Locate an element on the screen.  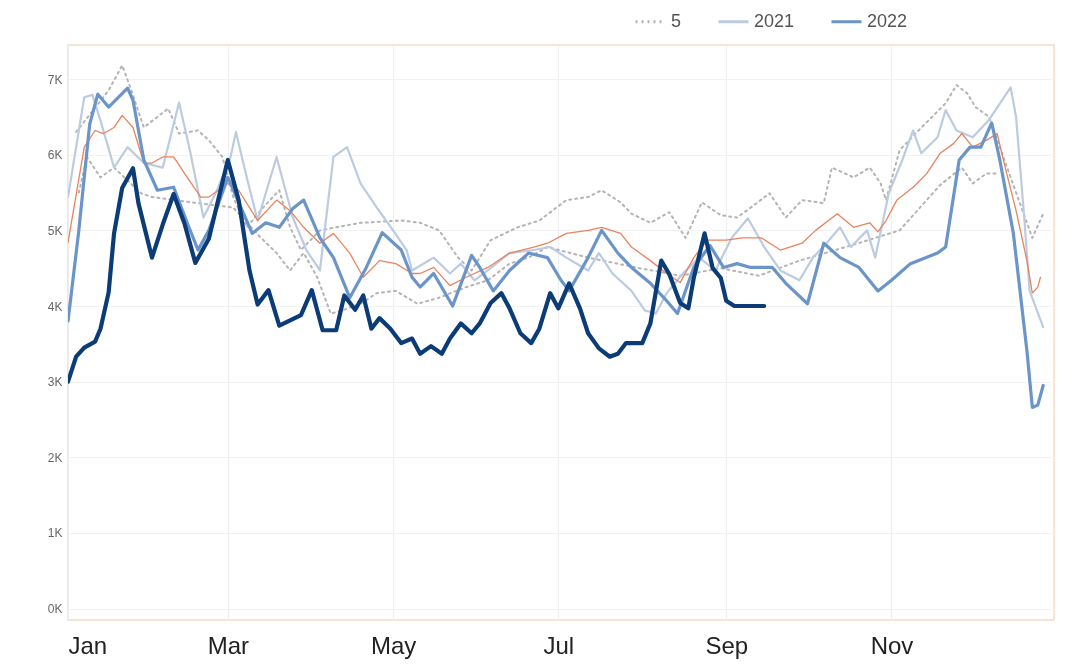
y-tick-label: 1K is located at coordinates (55, 533).